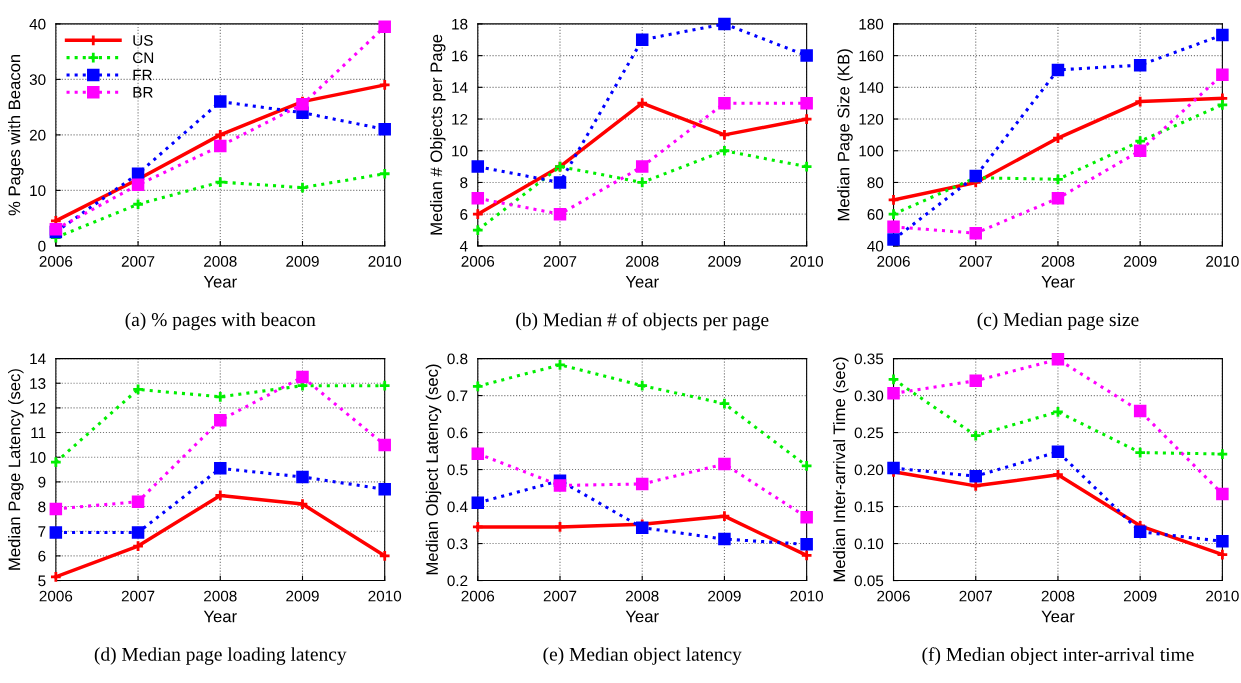 The width and height of the screenshot is (1241, 683). Describe the element at coordinates (875, 183) in the screenshot. I see `y-tick-label: 80` at that location.